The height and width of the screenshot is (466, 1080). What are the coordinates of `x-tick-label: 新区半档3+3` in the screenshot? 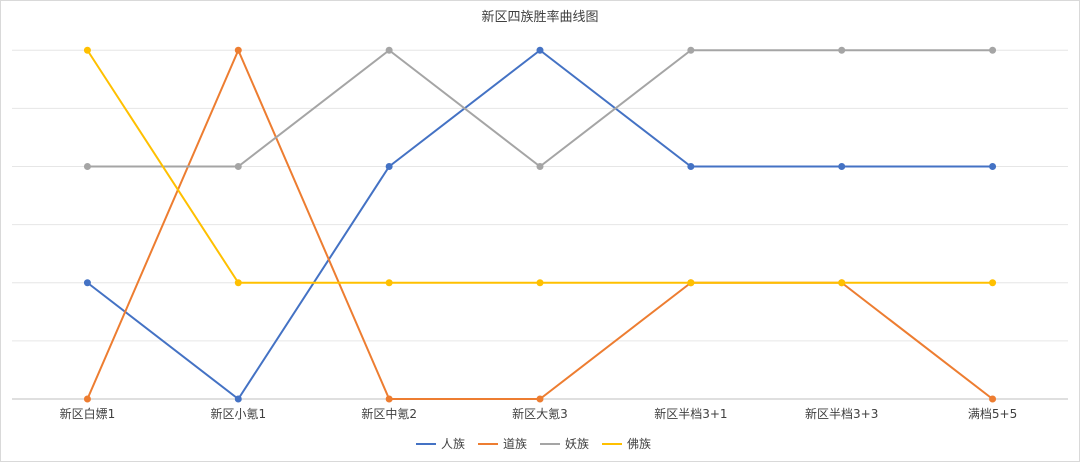 It's located at (841, 413).